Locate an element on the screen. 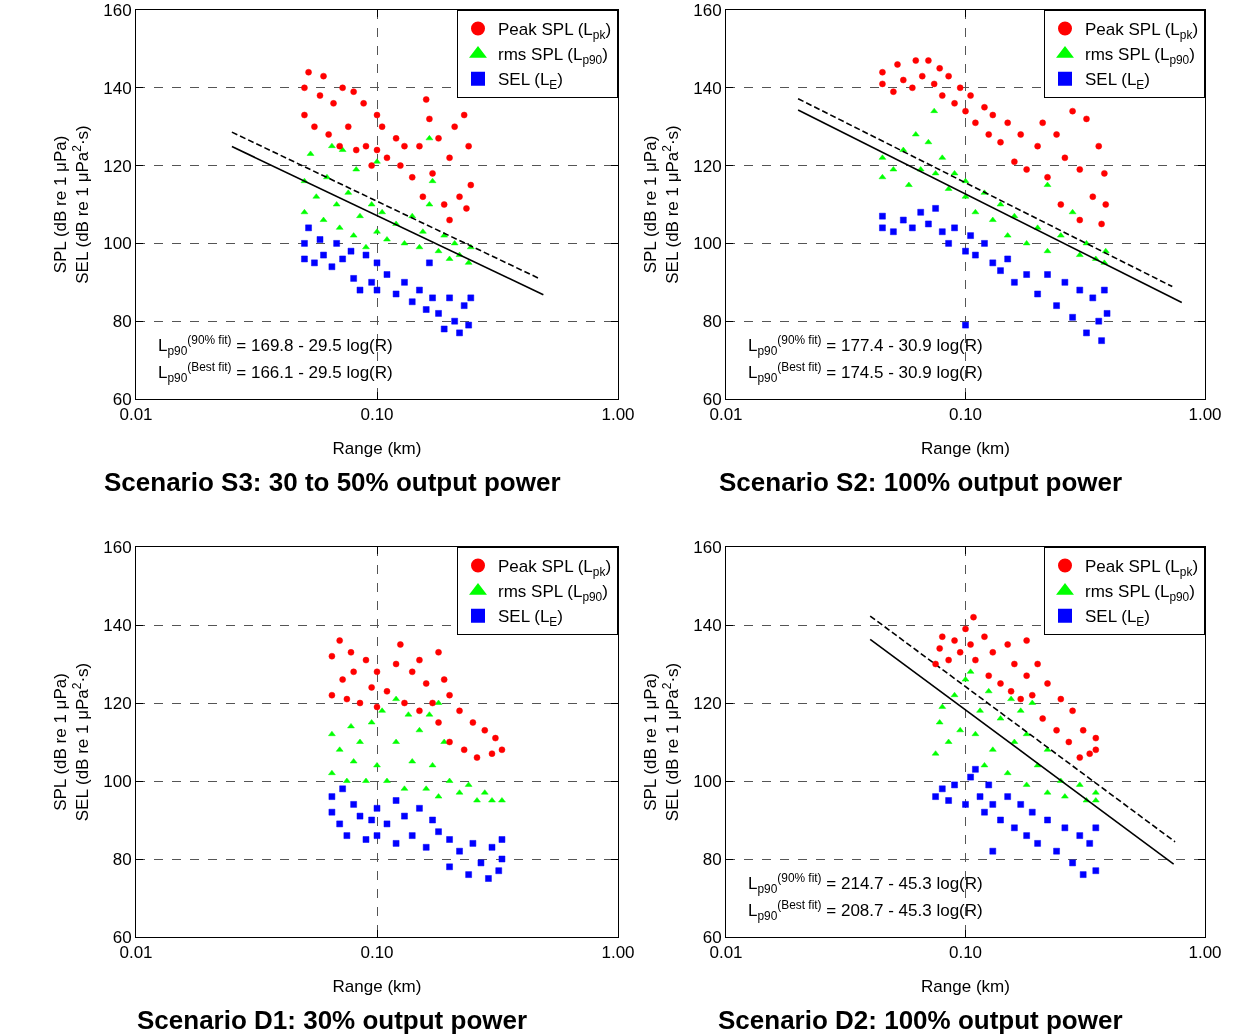 The width and height of the screenshot is (1238, 1036). annotation: L$_{p90}$$^{(90% fit)}$ = 169.8 - 29.5 log(R) is located at coordinates (275, 345).